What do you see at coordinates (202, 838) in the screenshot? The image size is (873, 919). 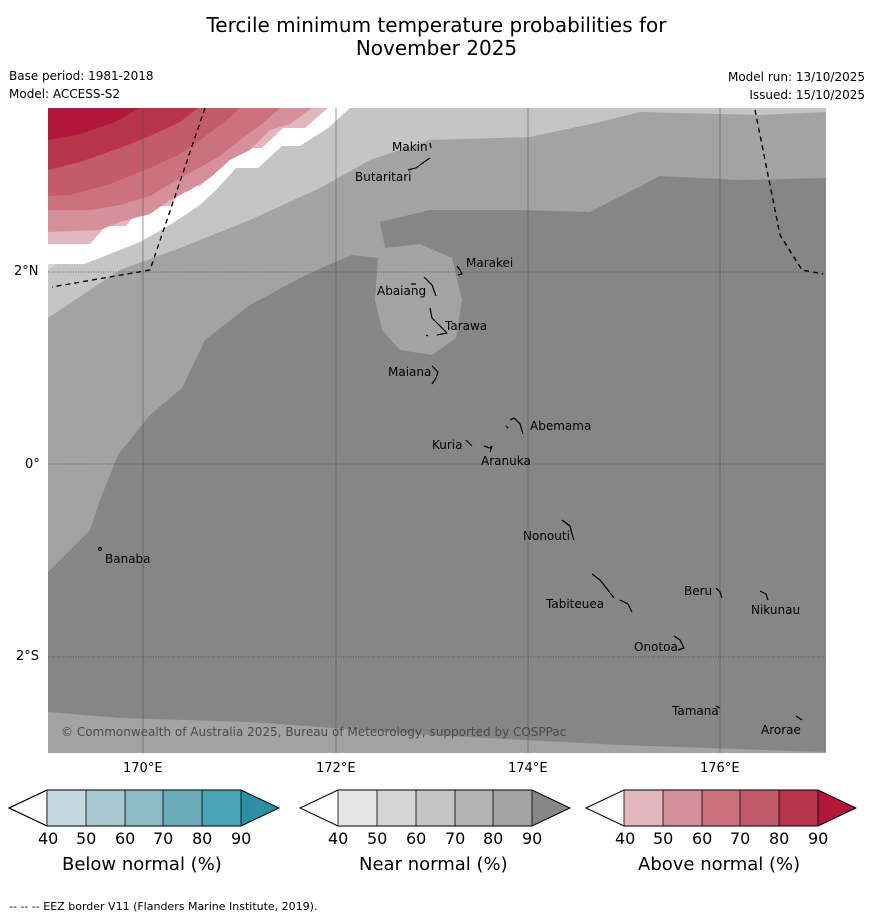 I see `cb-below-tick-80: 80` at bounding box center [202, 838].